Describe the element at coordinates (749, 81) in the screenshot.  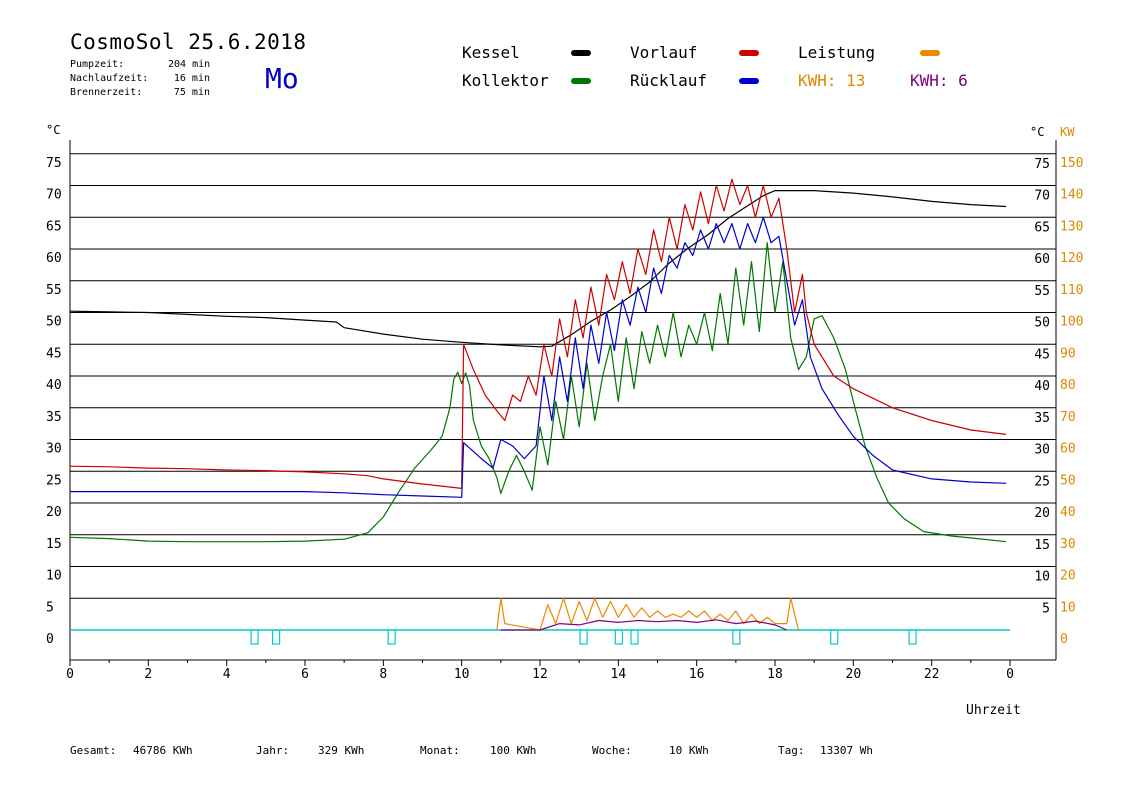
I see `legend-ruecklauf-swatch` at that location.